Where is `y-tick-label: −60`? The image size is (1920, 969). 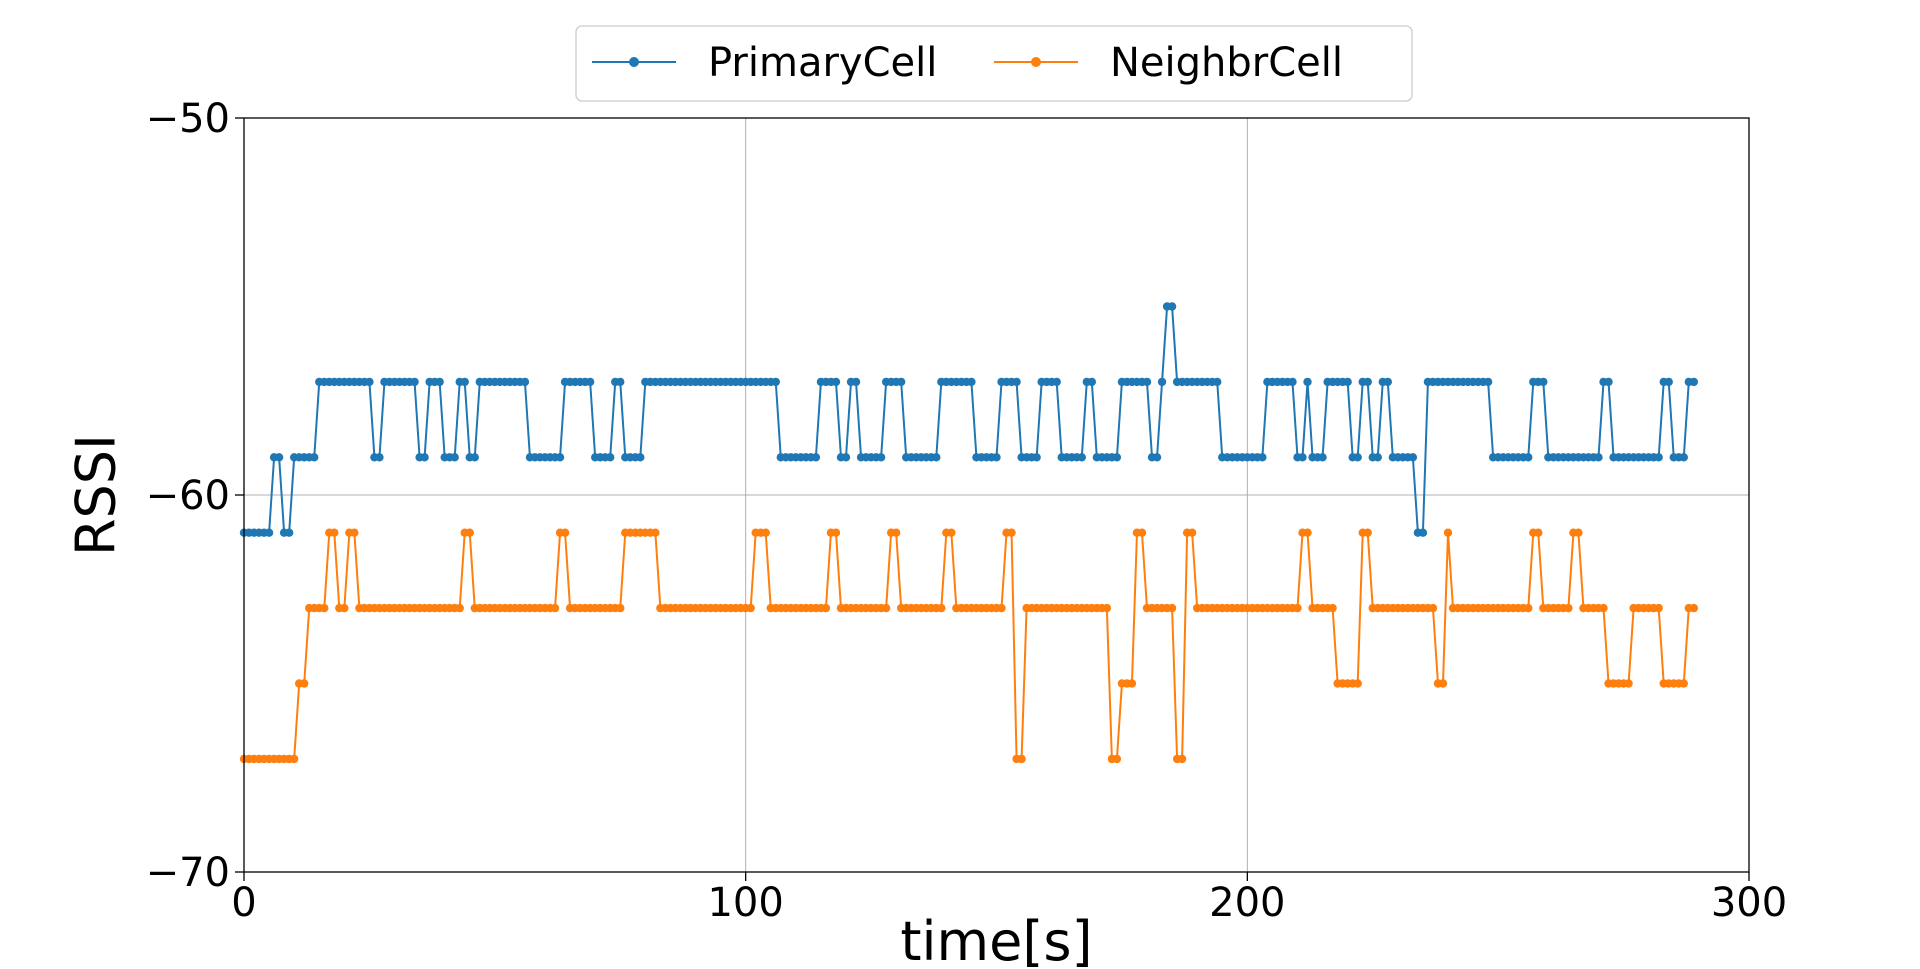 y-tick-label: −60 is located at coordinates (188, 496).